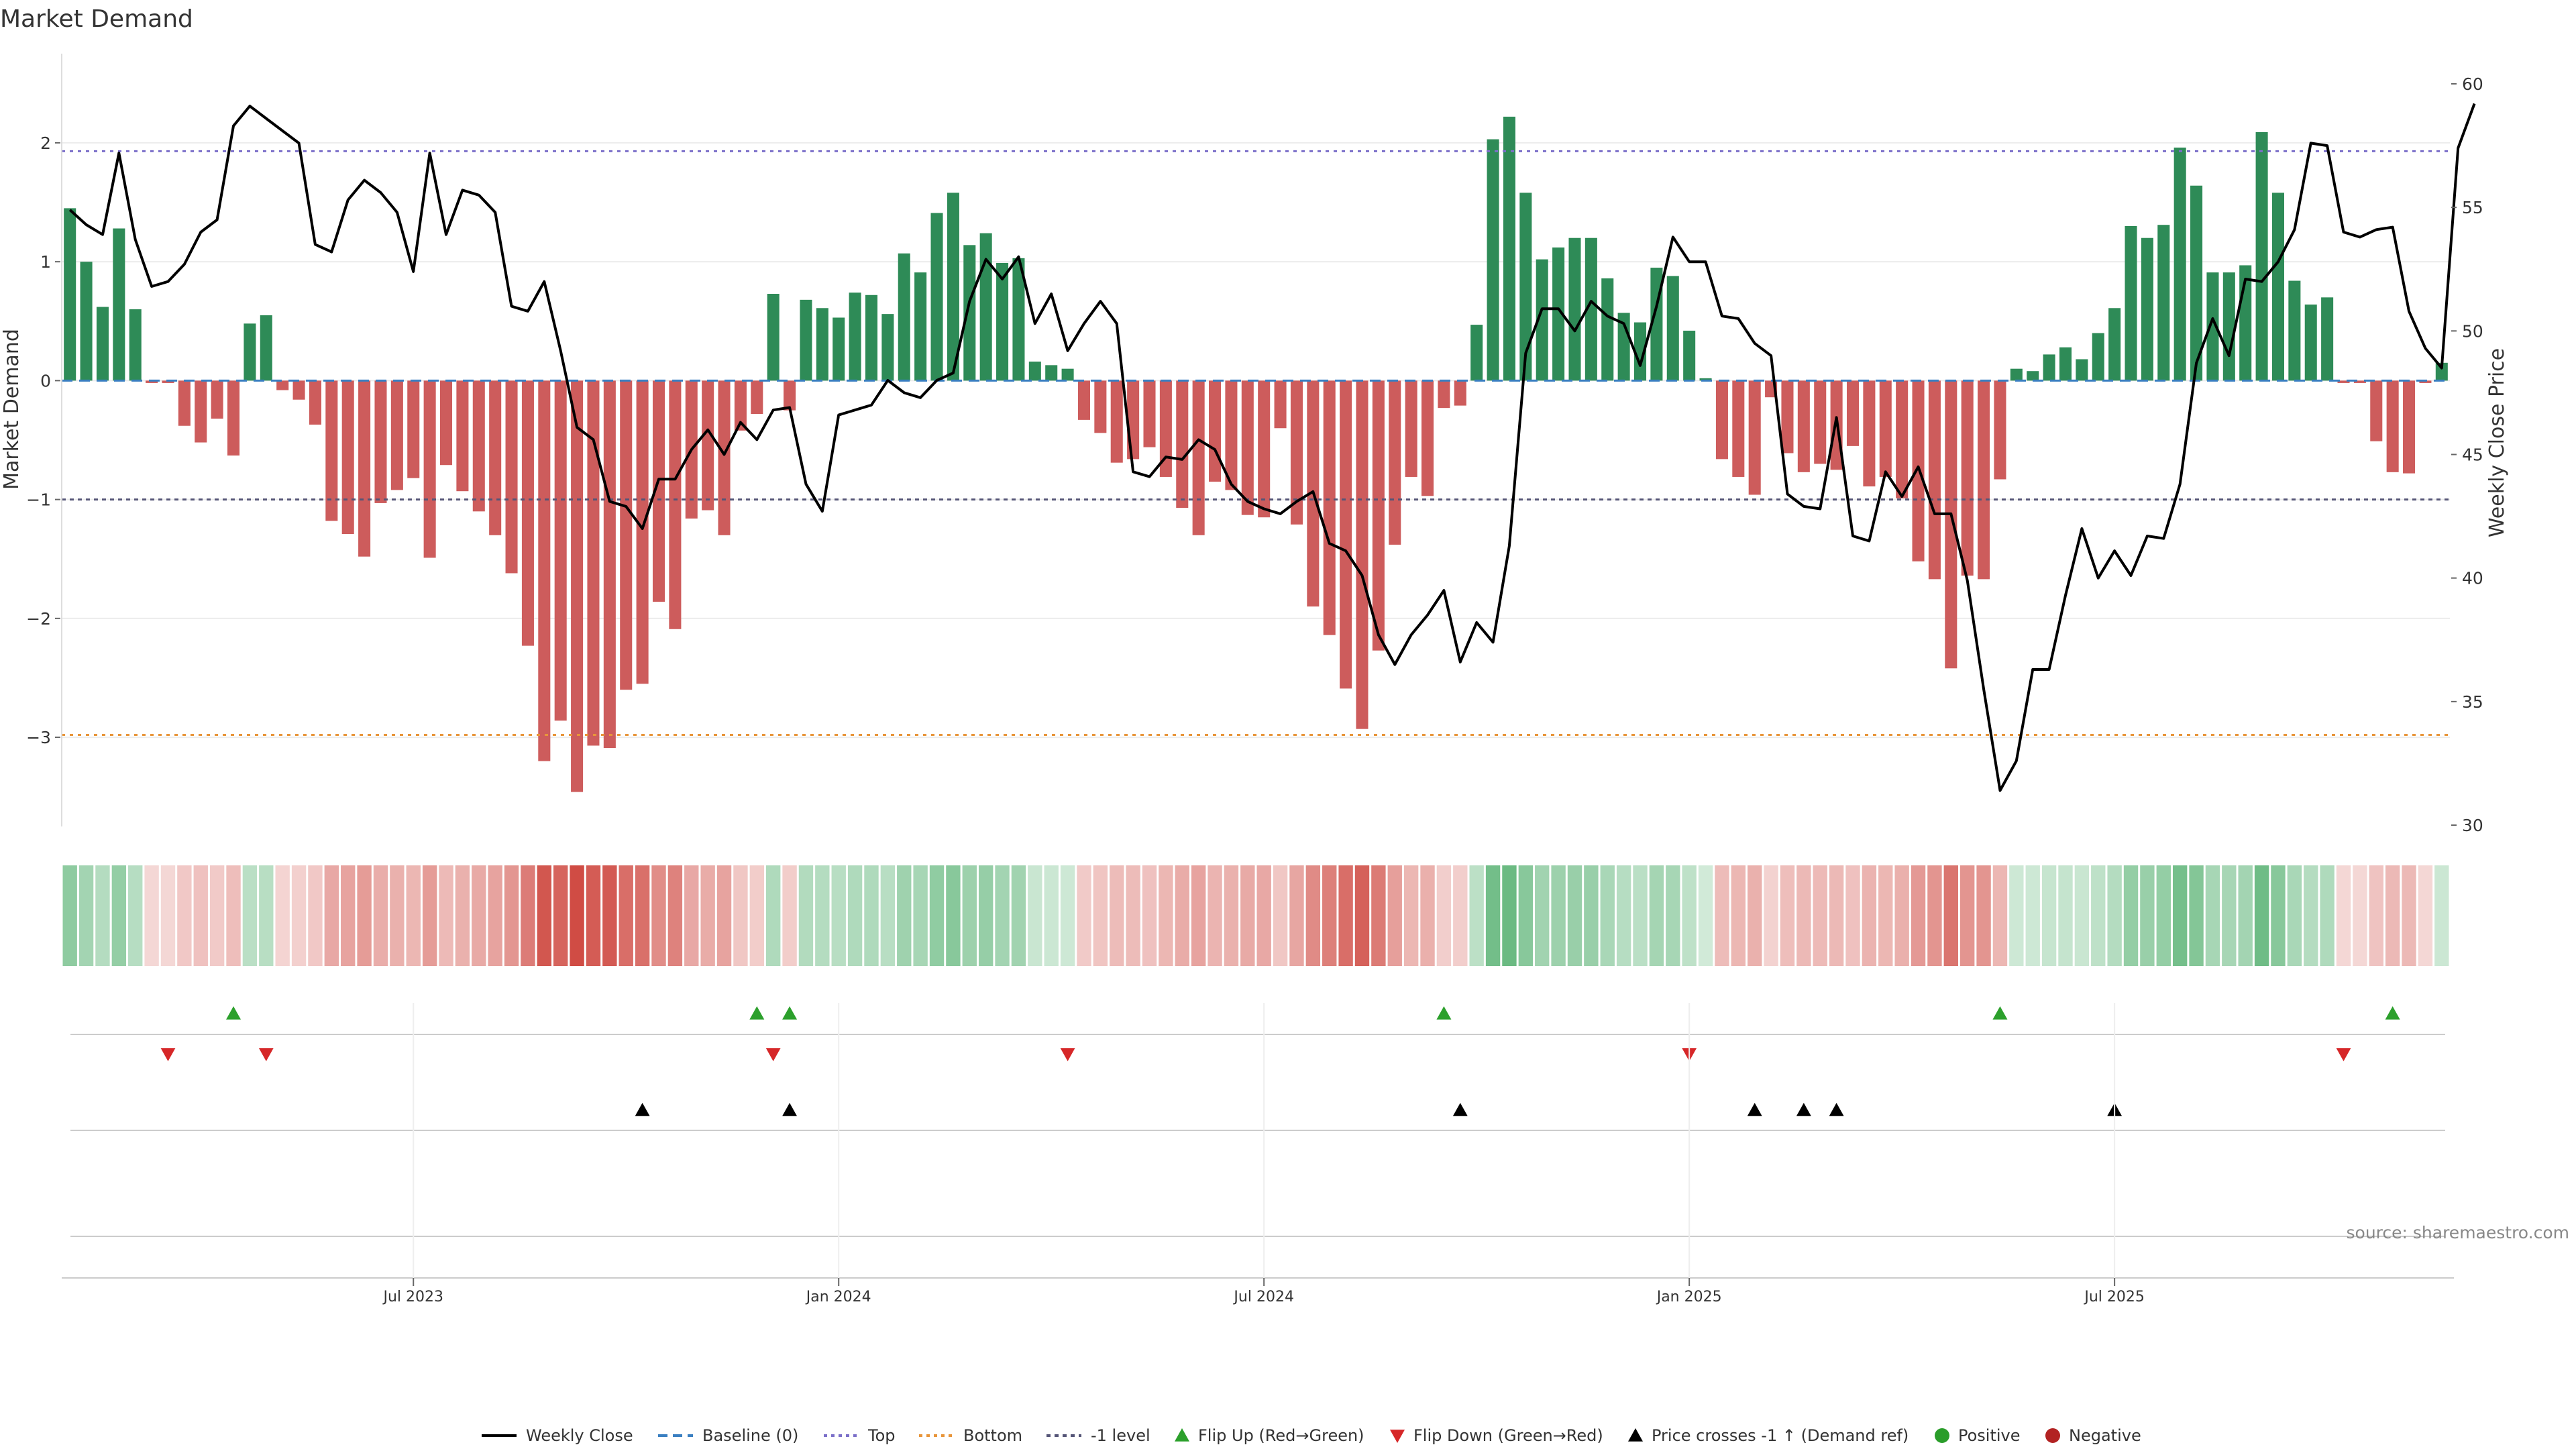  Describe the element at coordinates (1263, 1297) in the screenshot. I see `date-tick-label: Jul 2024` at that location.